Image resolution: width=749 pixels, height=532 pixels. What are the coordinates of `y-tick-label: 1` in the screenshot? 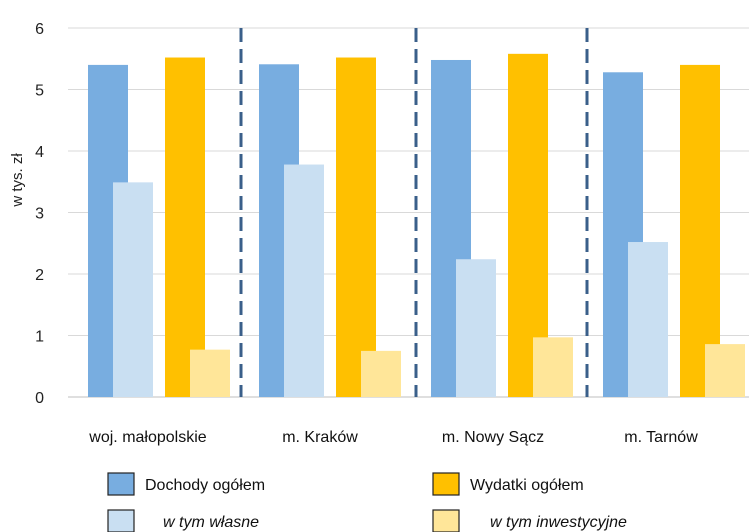 It's located at (39, 337).